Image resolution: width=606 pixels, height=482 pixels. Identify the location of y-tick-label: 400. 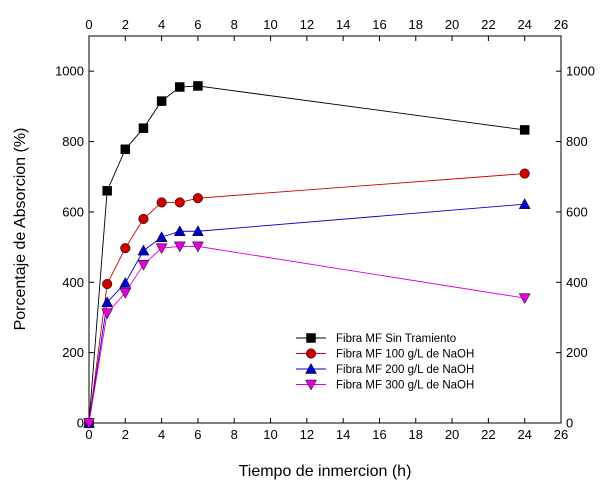
(73, 282).